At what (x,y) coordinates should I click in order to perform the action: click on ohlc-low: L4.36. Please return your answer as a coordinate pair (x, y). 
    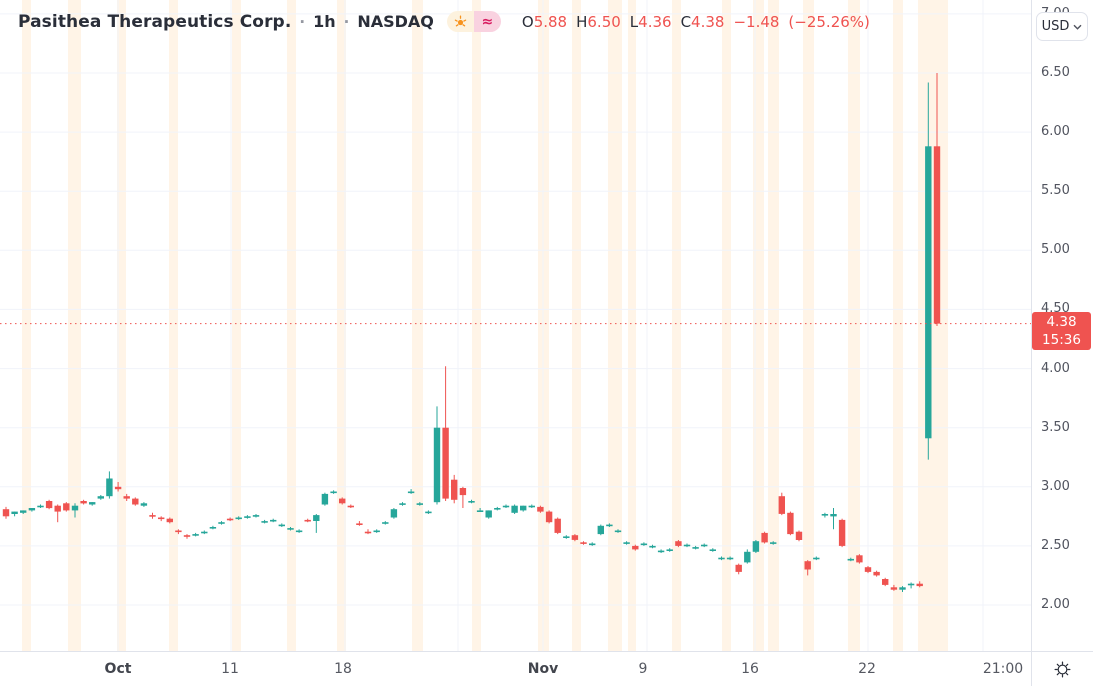
    Looking at the image, I should click on (650, 21).